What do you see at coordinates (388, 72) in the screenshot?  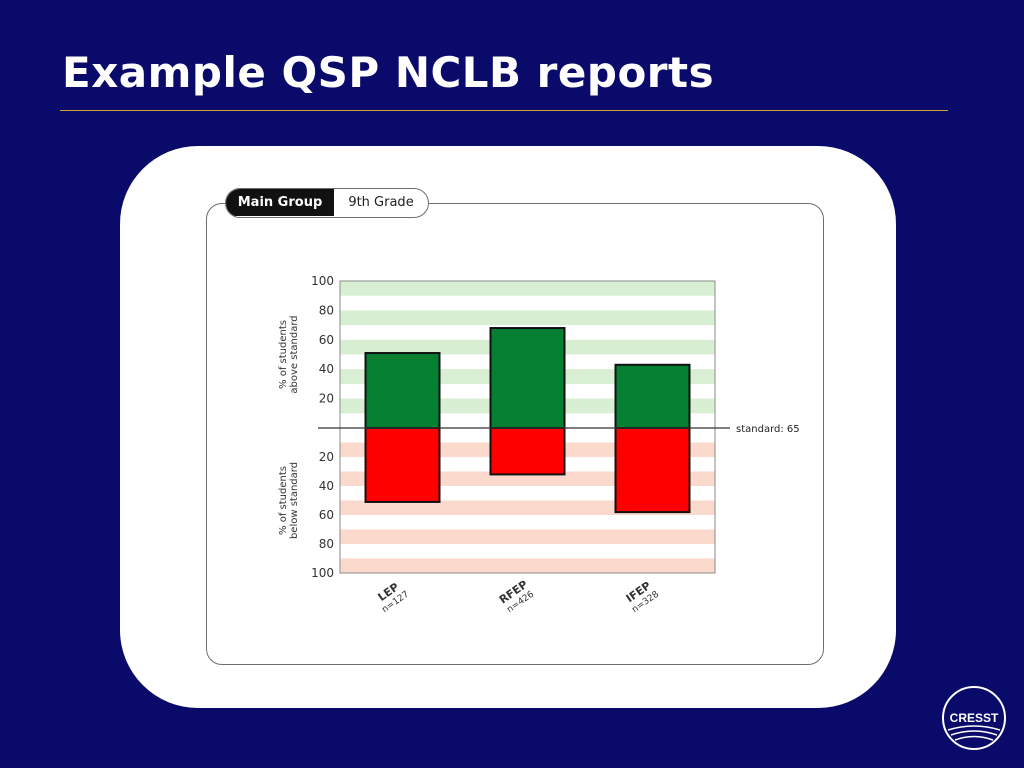 I see `slide-title: Example QSP NCLB reports` at bounding box center [388, 72].